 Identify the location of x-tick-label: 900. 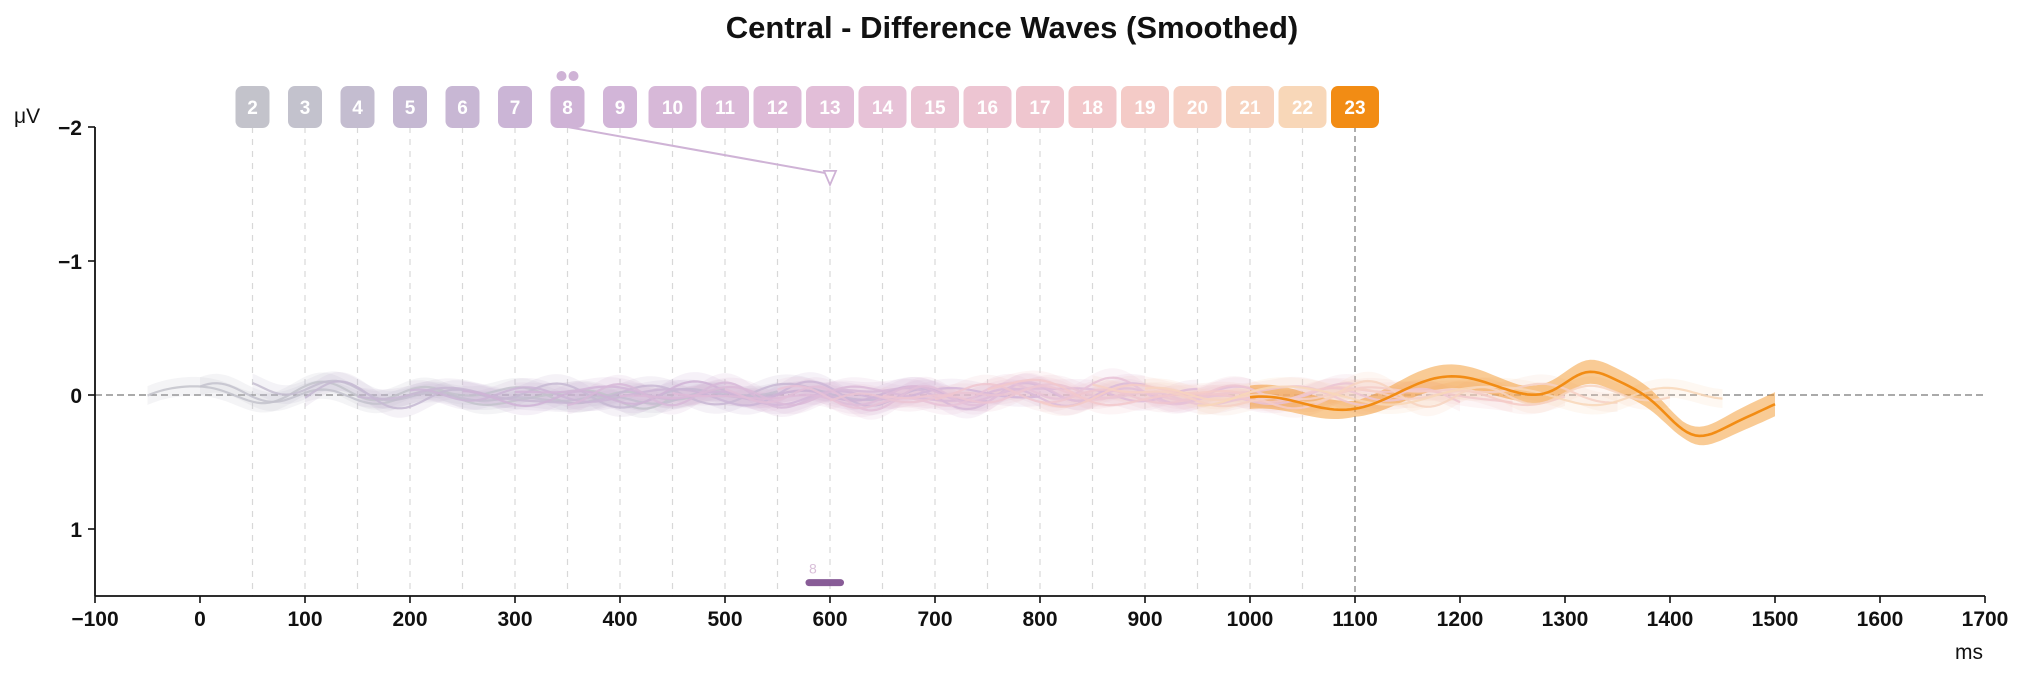
(1144, 619).